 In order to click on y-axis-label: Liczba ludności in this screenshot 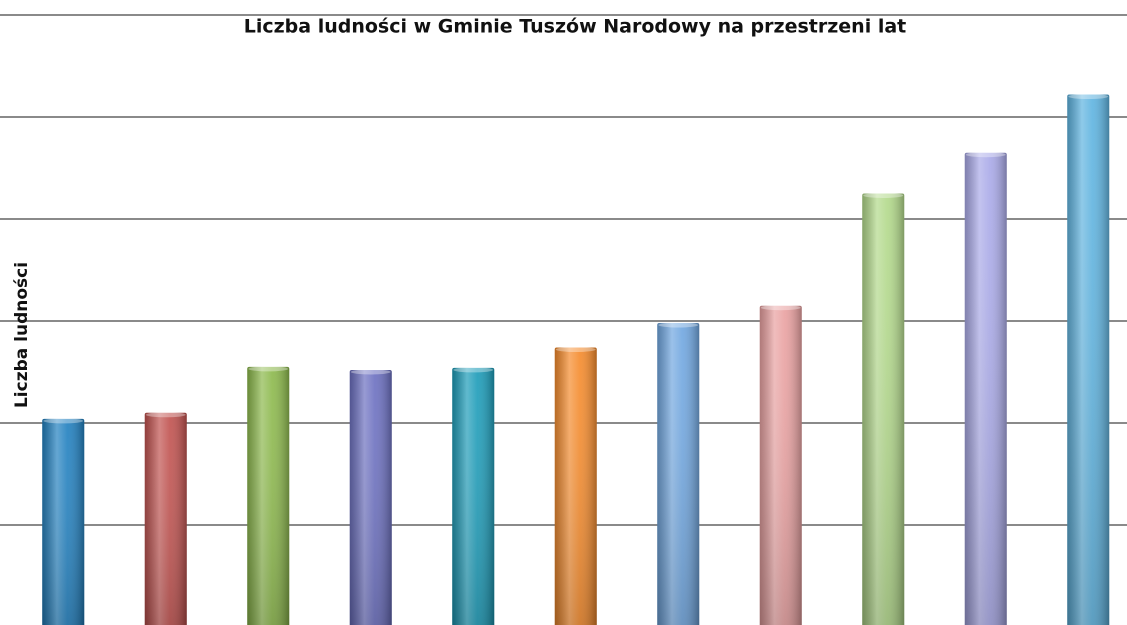, I will do `click(22, 335)`.